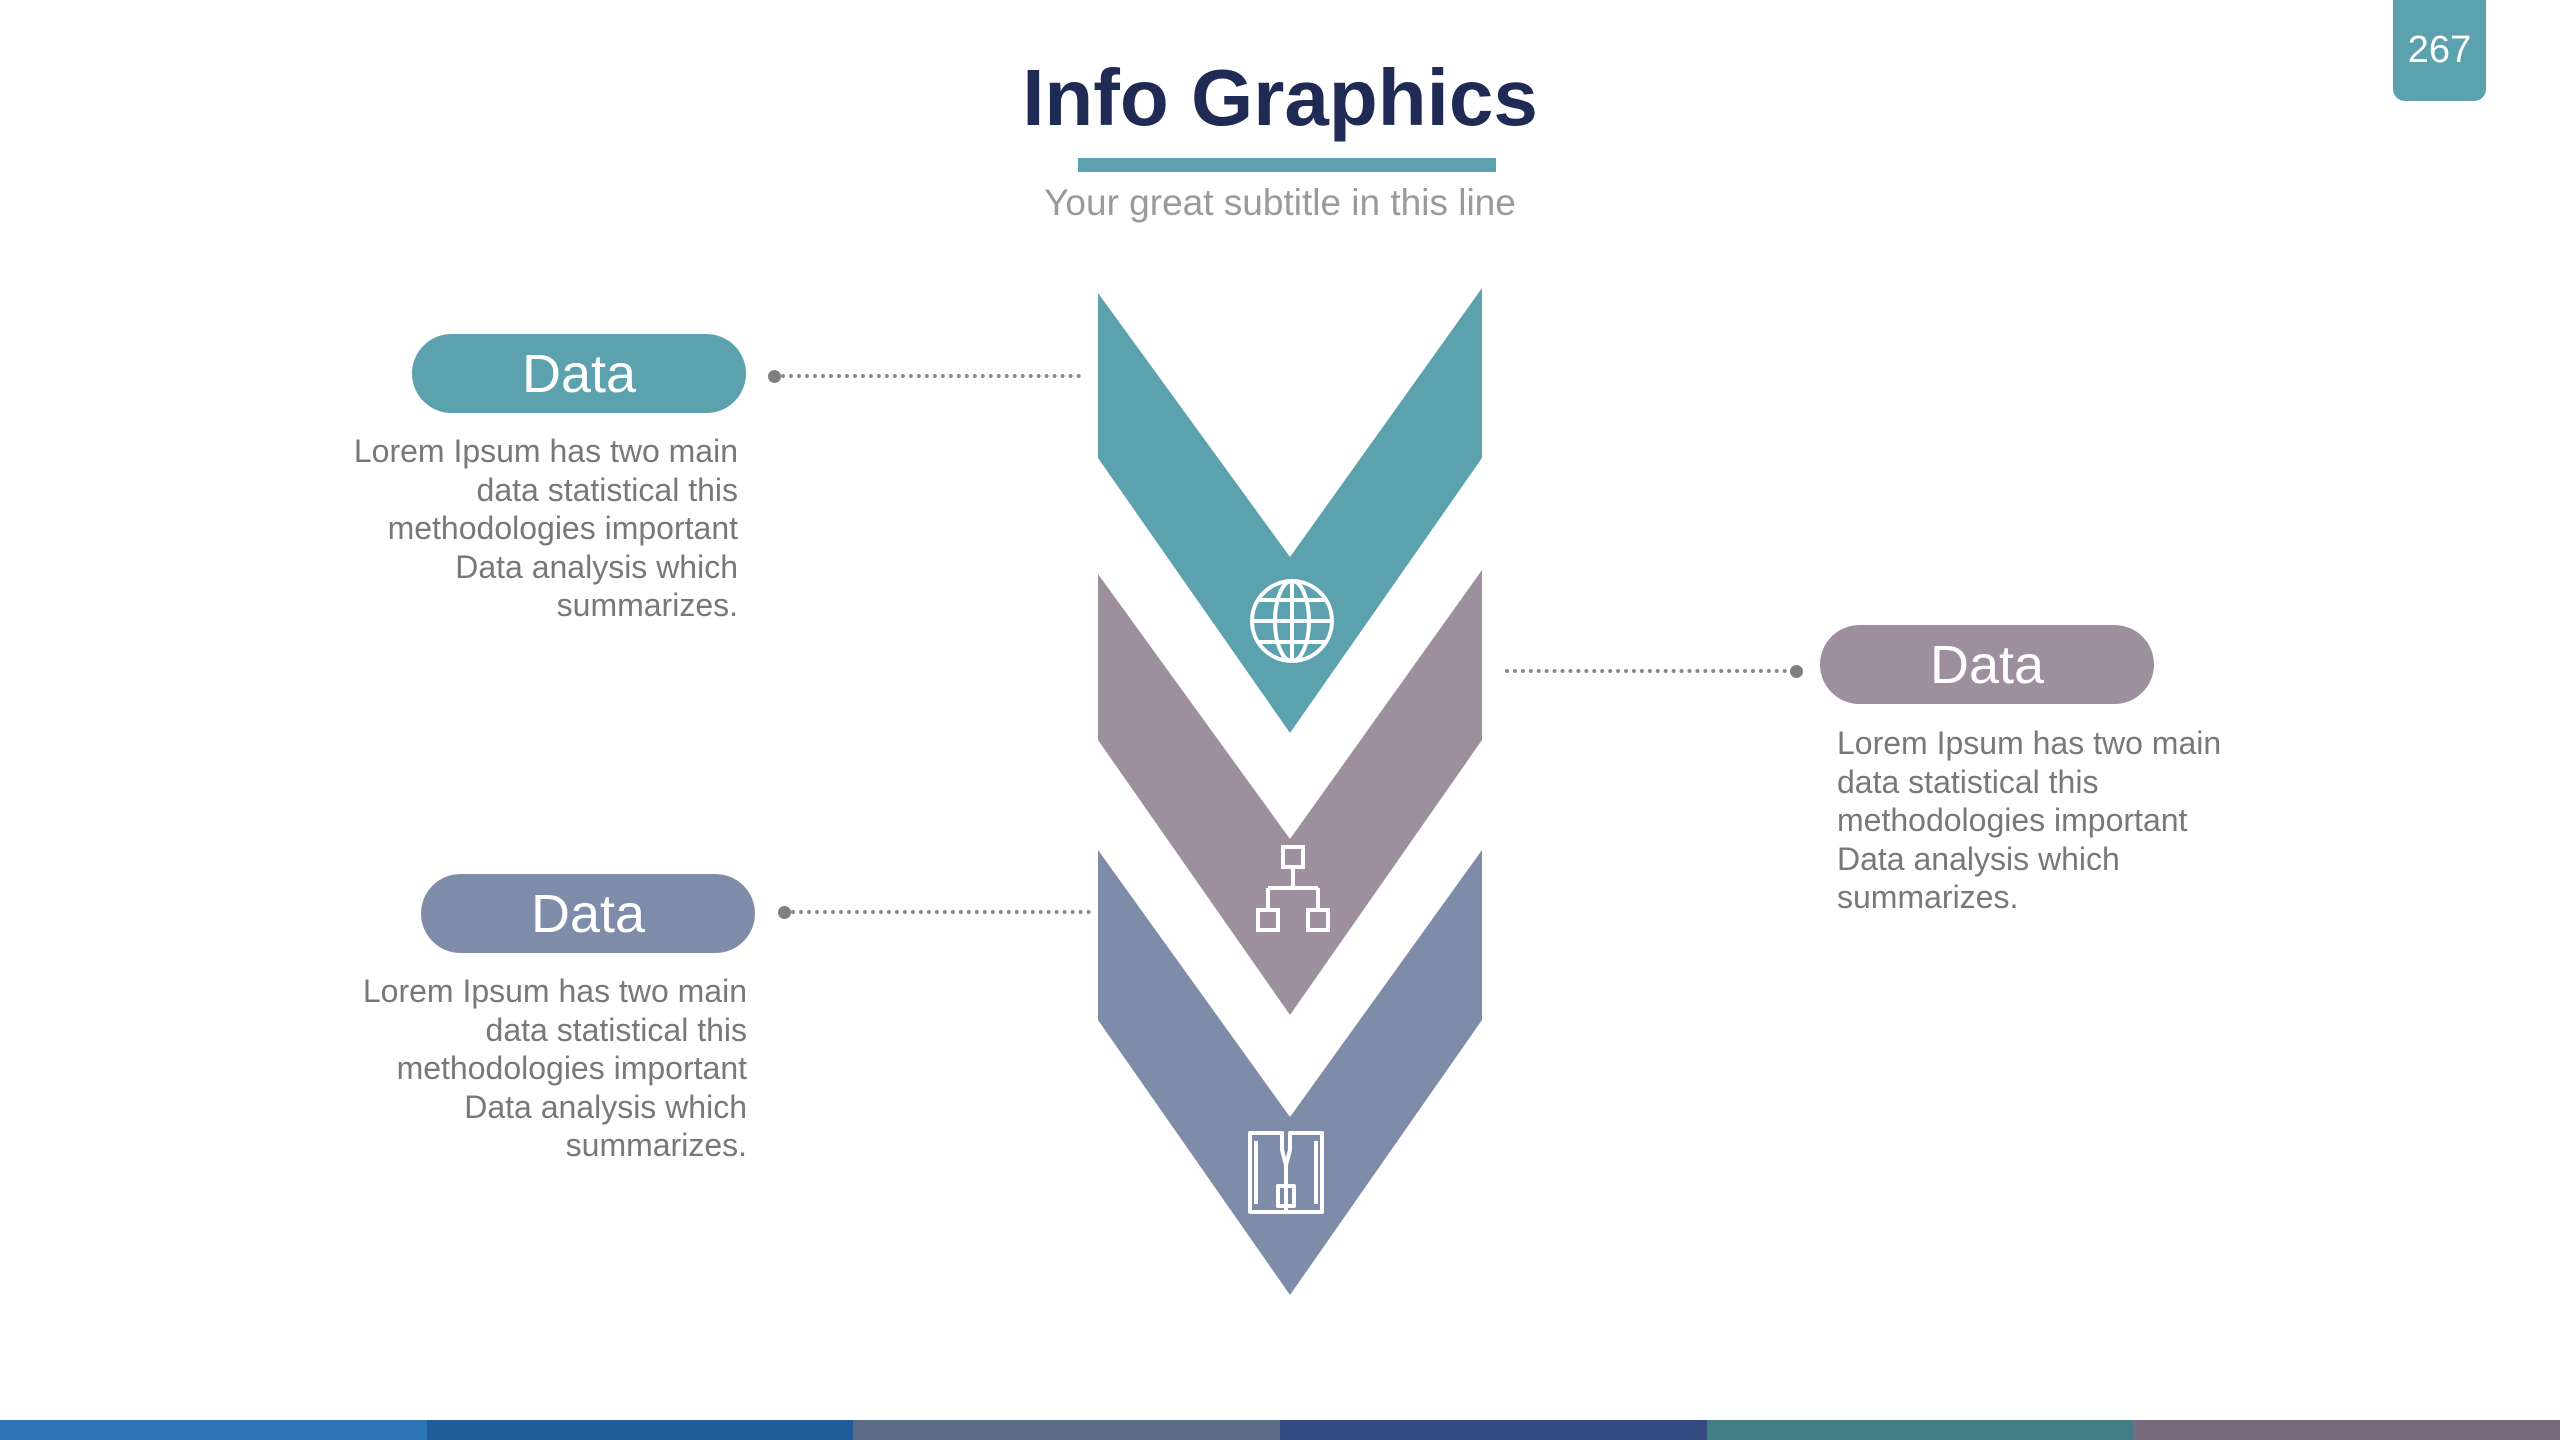  Describe the element at coordinates (1650, 671) in the screenshot. I see `step-2-connector` at that location.